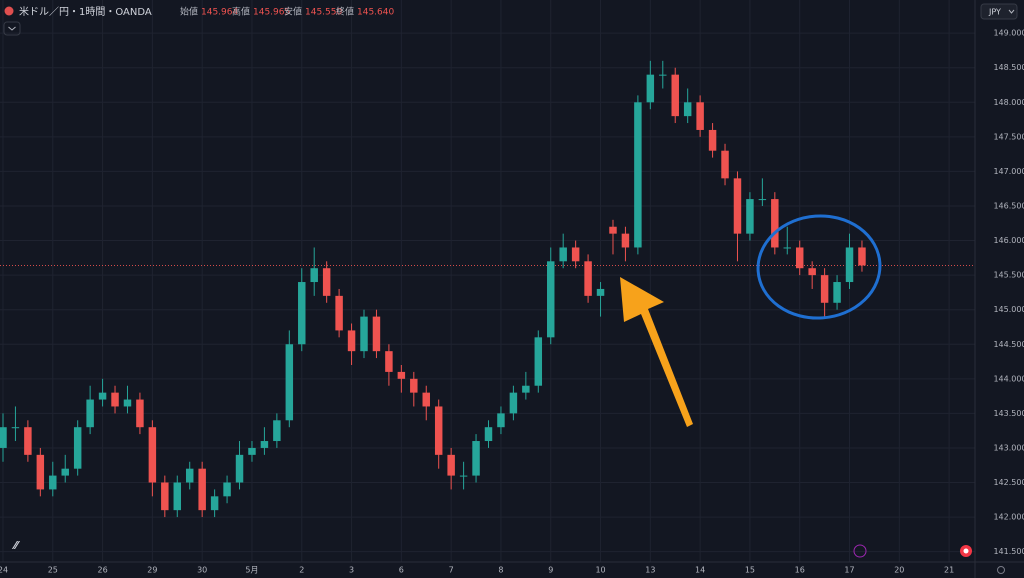 Image resolution: width=1024 pixels, height=578 pixels. Describe the element at coordinates (202, 570) in the screenshot. I see `x-tick-label: 30` at that location.